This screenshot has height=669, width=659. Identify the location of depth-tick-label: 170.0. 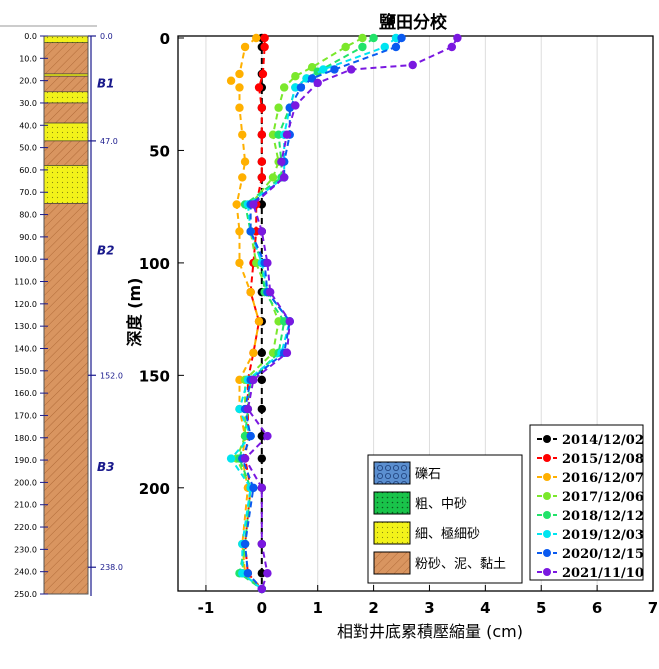
(25, 415).